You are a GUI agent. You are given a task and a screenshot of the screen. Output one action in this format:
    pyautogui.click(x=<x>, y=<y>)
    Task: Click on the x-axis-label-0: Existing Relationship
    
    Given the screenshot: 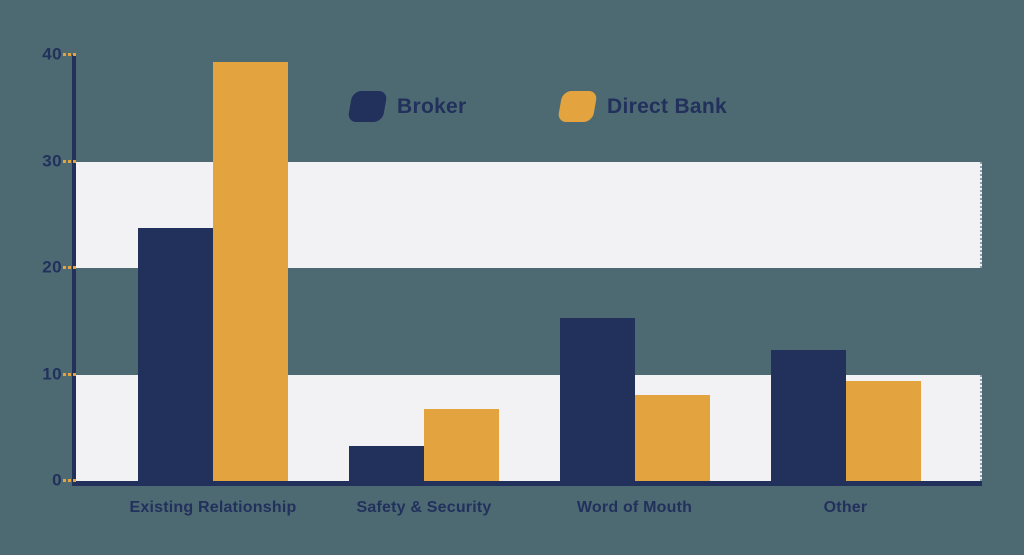 What is the action you would take?
    pyautogui.click(x=213, y=507)
    